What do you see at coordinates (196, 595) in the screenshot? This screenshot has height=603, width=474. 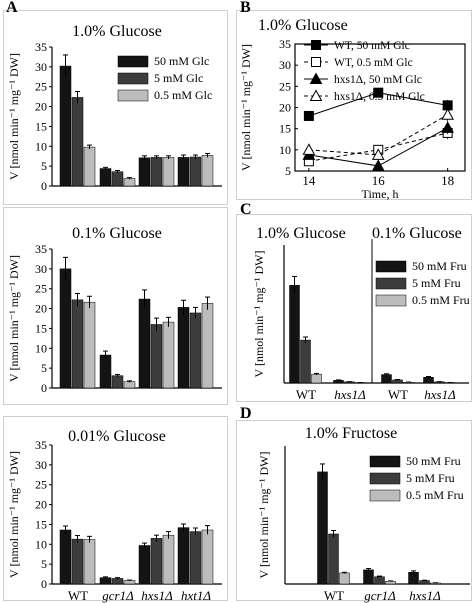 I see `x-tick-label: hxt1Δ` at bounding box center [196, 595].